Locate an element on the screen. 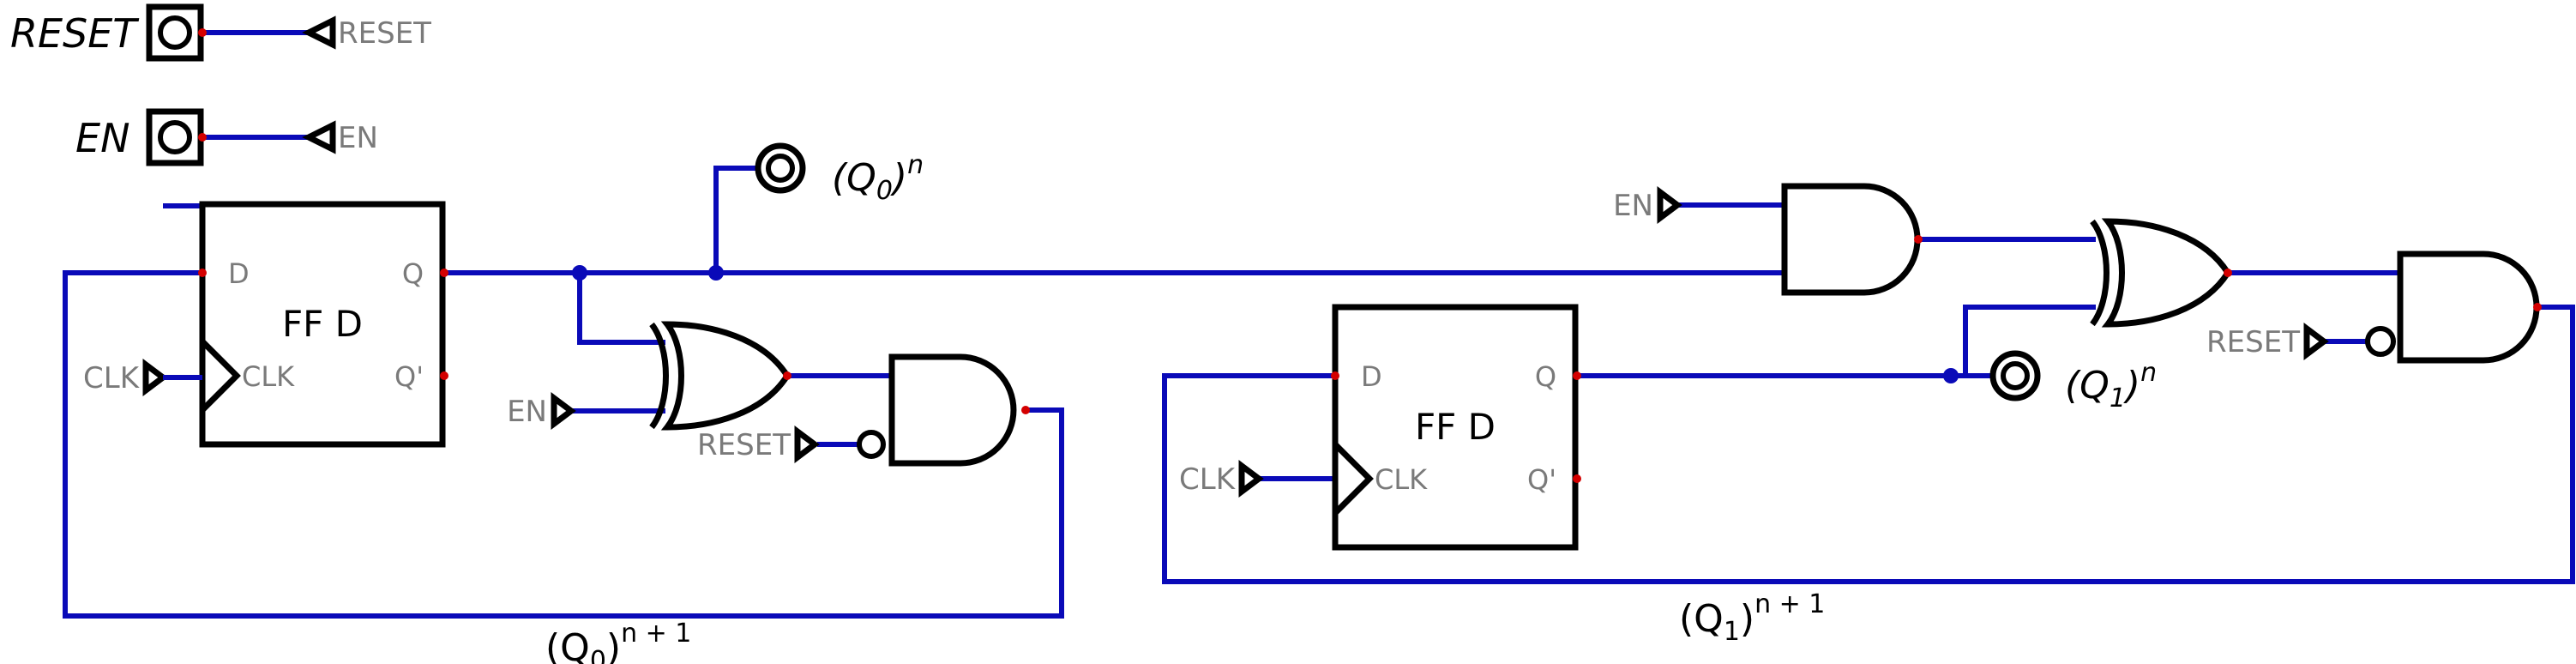  ff1-qn-pin-label: Q' is located at coordinates (1541, 479).